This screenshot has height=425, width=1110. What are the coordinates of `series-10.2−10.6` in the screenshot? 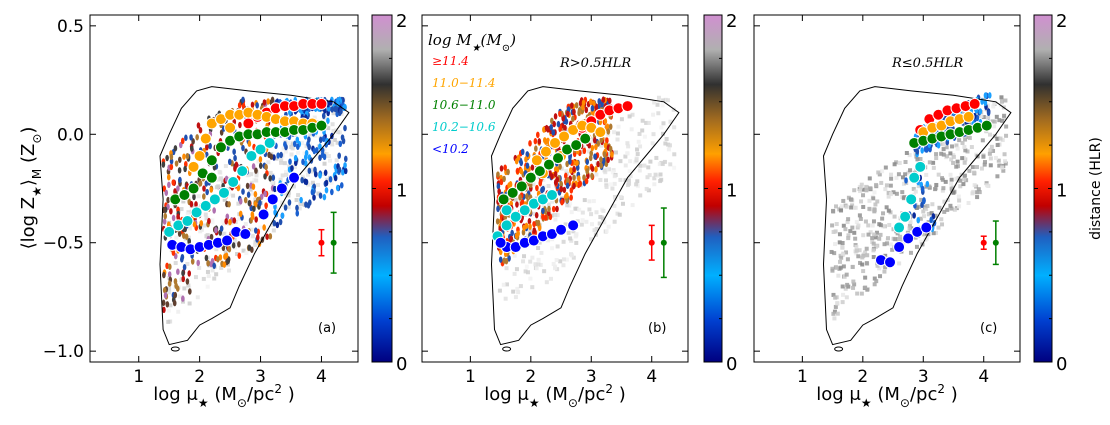 It's located at (524, 216).